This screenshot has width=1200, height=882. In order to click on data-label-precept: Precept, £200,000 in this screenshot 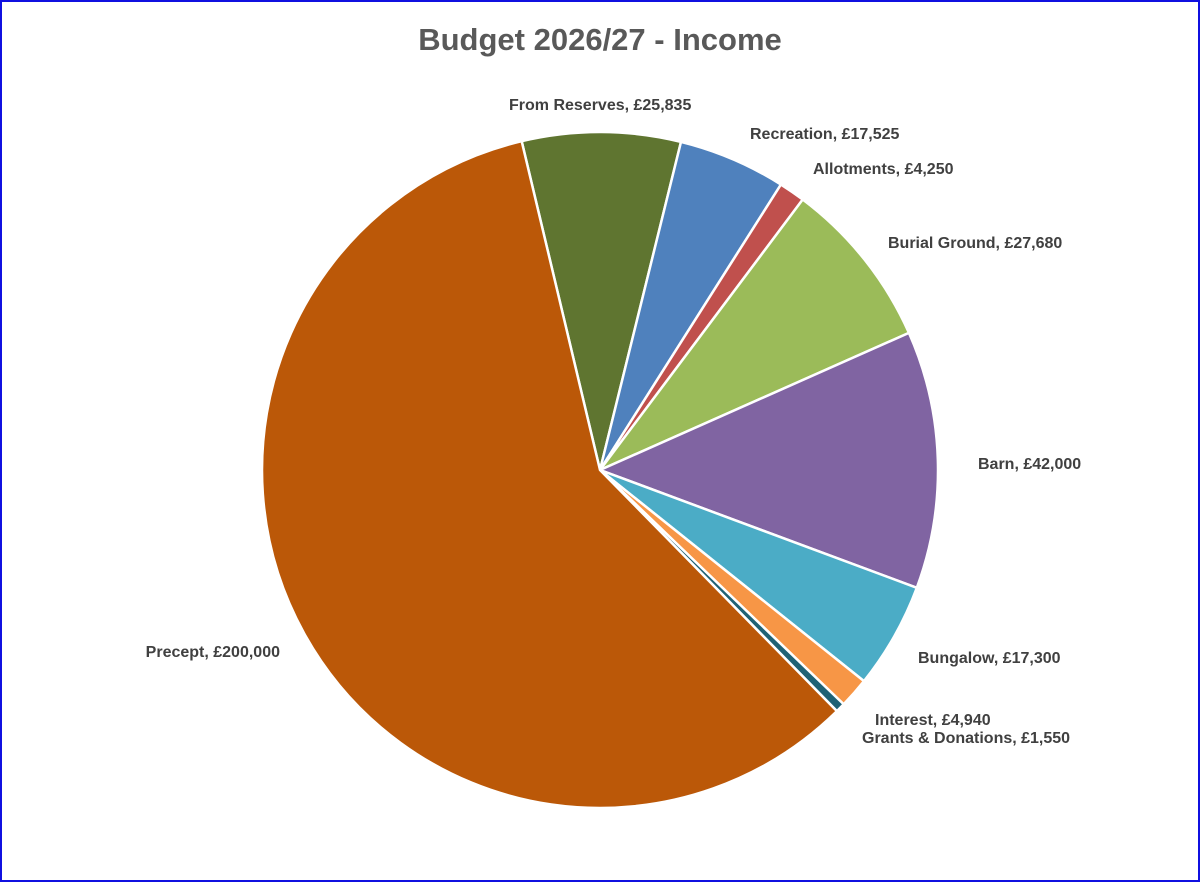, I will do `click(213, 652)`.